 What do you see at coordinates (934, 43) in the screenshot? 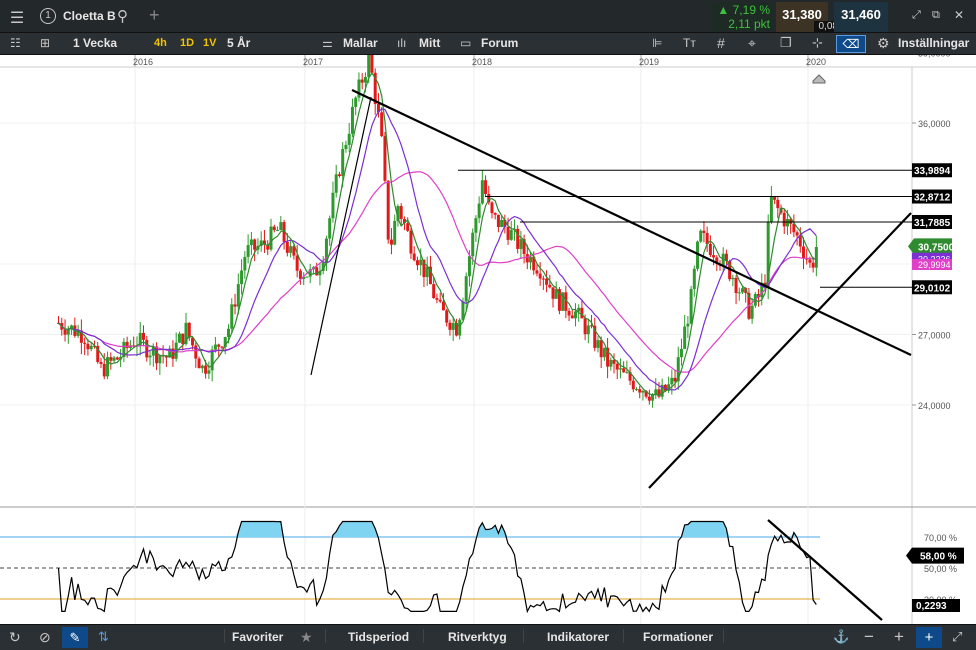
I see `settings-button: Inställningar` at bounding box center [934, 43].